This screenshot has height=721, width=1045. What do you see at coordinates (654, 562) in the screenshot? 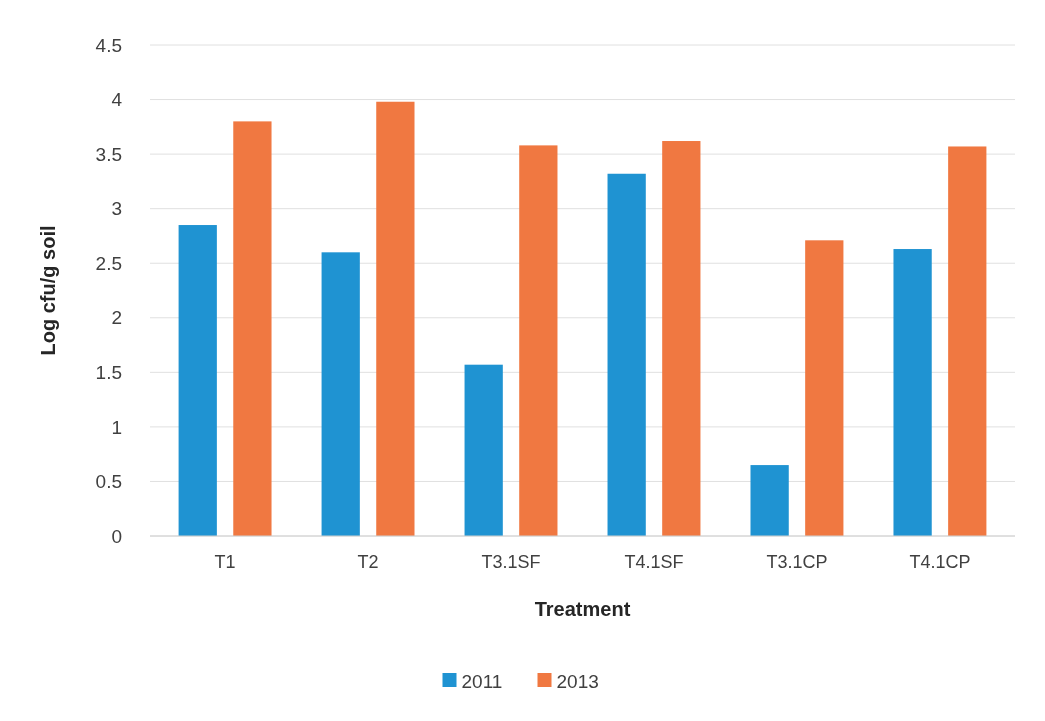
I see `x-tick-label: T4.1SF` at bounding box center [654, 562].